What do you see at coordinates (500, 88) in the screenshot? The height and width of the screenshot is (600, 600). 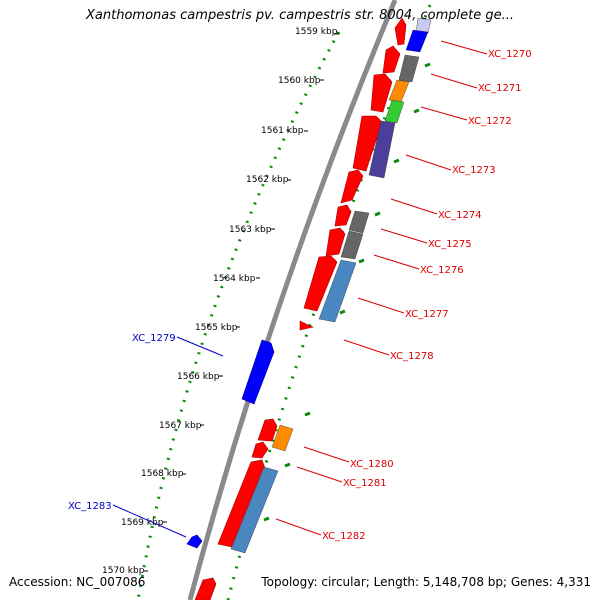 I see `gene-label-xc1271: XC_1271` at bounding box center [500, 88].